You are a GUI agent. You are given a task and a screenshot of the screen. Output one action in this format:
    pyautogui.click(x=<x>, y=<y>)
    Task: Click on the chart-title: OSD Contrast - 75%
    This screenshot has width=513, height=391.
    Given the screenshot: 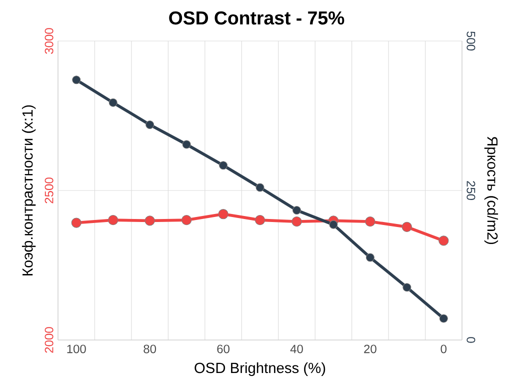 What is the action you would take?
    pyautogui.click(x=256, y=18)
    